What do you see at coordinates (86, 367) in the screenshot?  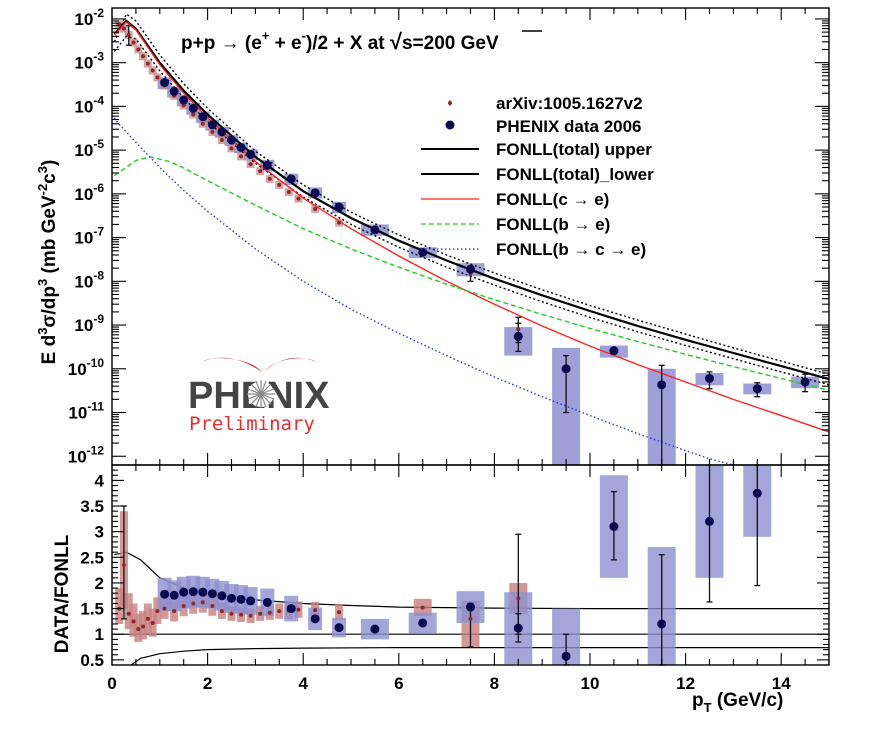 I see `y-tick-label: 10⁻¹⁰` at bounding box center [86, 367].